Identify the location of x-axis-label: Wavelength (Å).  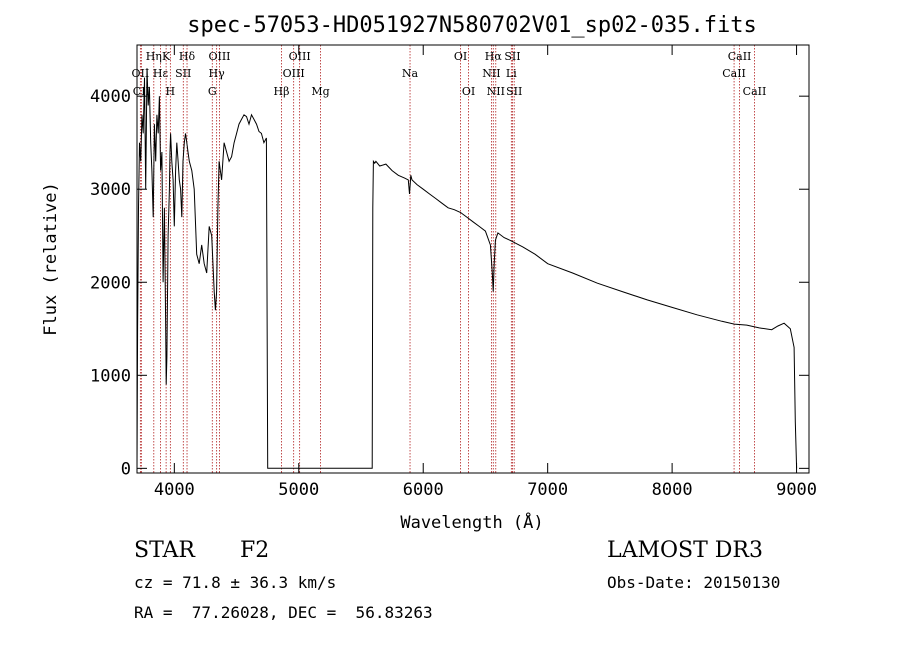
(471, 522).